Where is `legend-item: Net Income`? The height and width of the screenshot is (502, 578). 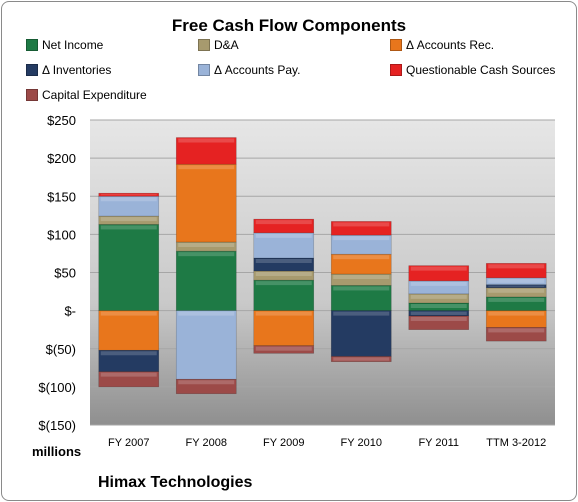 legend-item: Net Income is located at coordinates (64, 45).